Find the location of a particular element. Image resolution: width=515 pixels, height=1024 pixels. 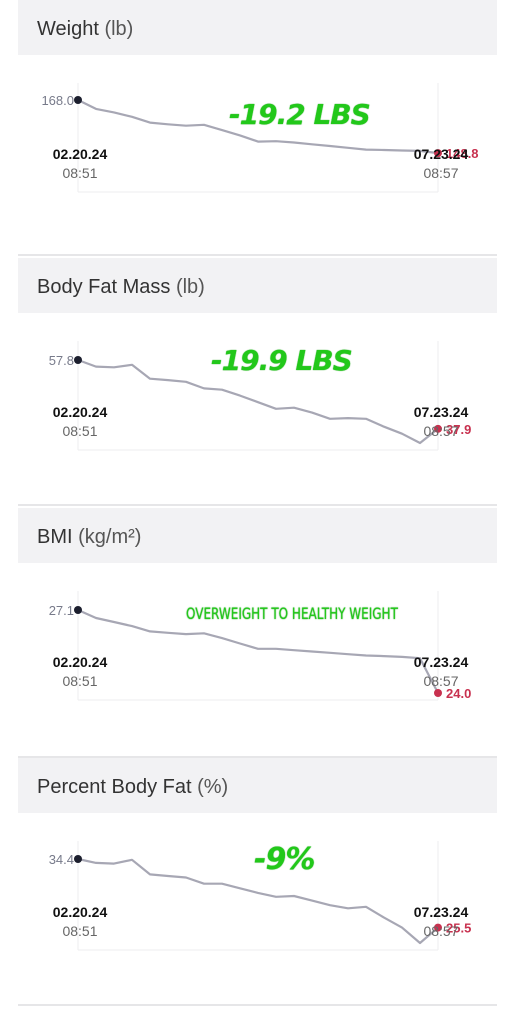

weight-chart: 168.0 148.8 is located at coordinates (260, 138).